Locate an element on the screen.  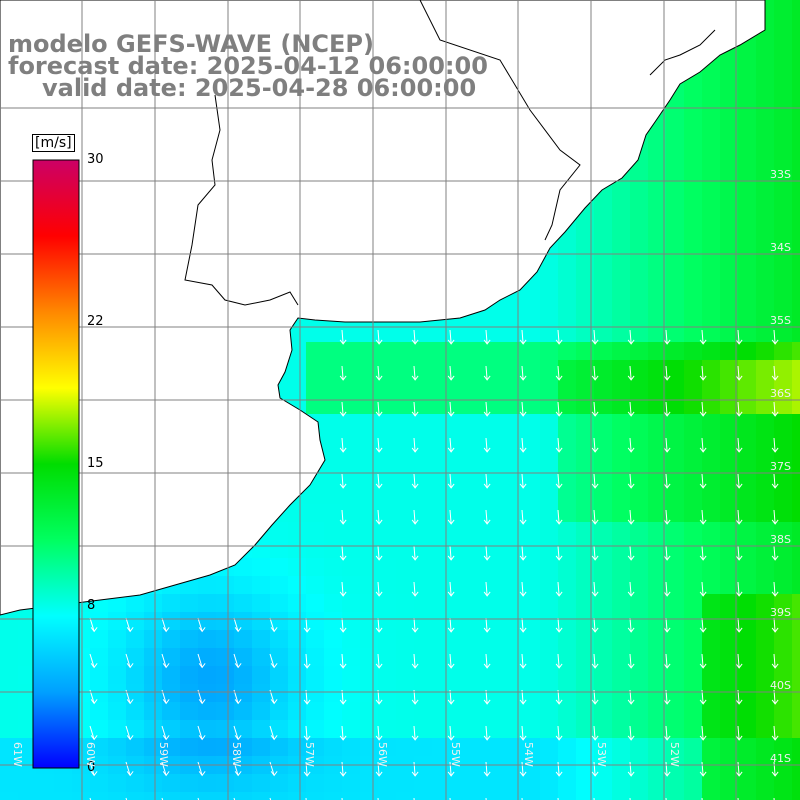
lon-label: 57W is located at coordinates (309, 754).